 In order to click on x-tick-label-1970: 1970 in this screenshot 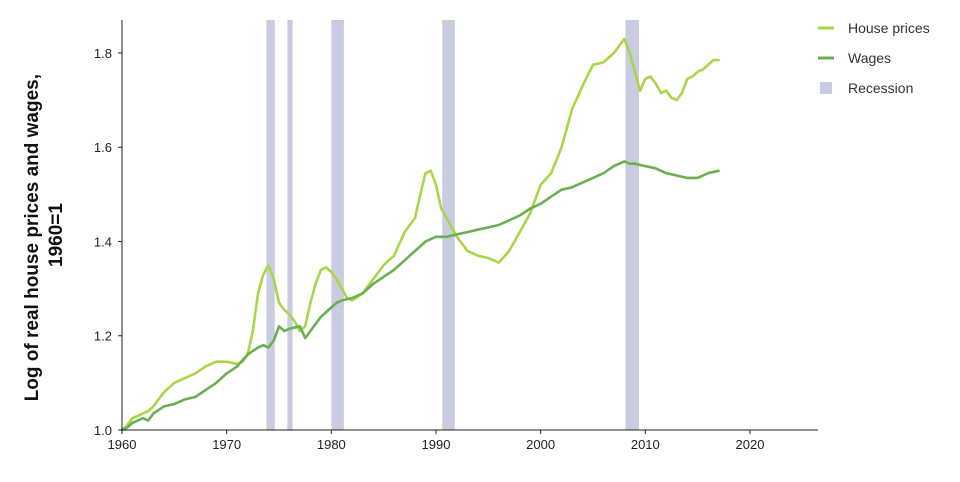, I will do `click(226, 444)`.